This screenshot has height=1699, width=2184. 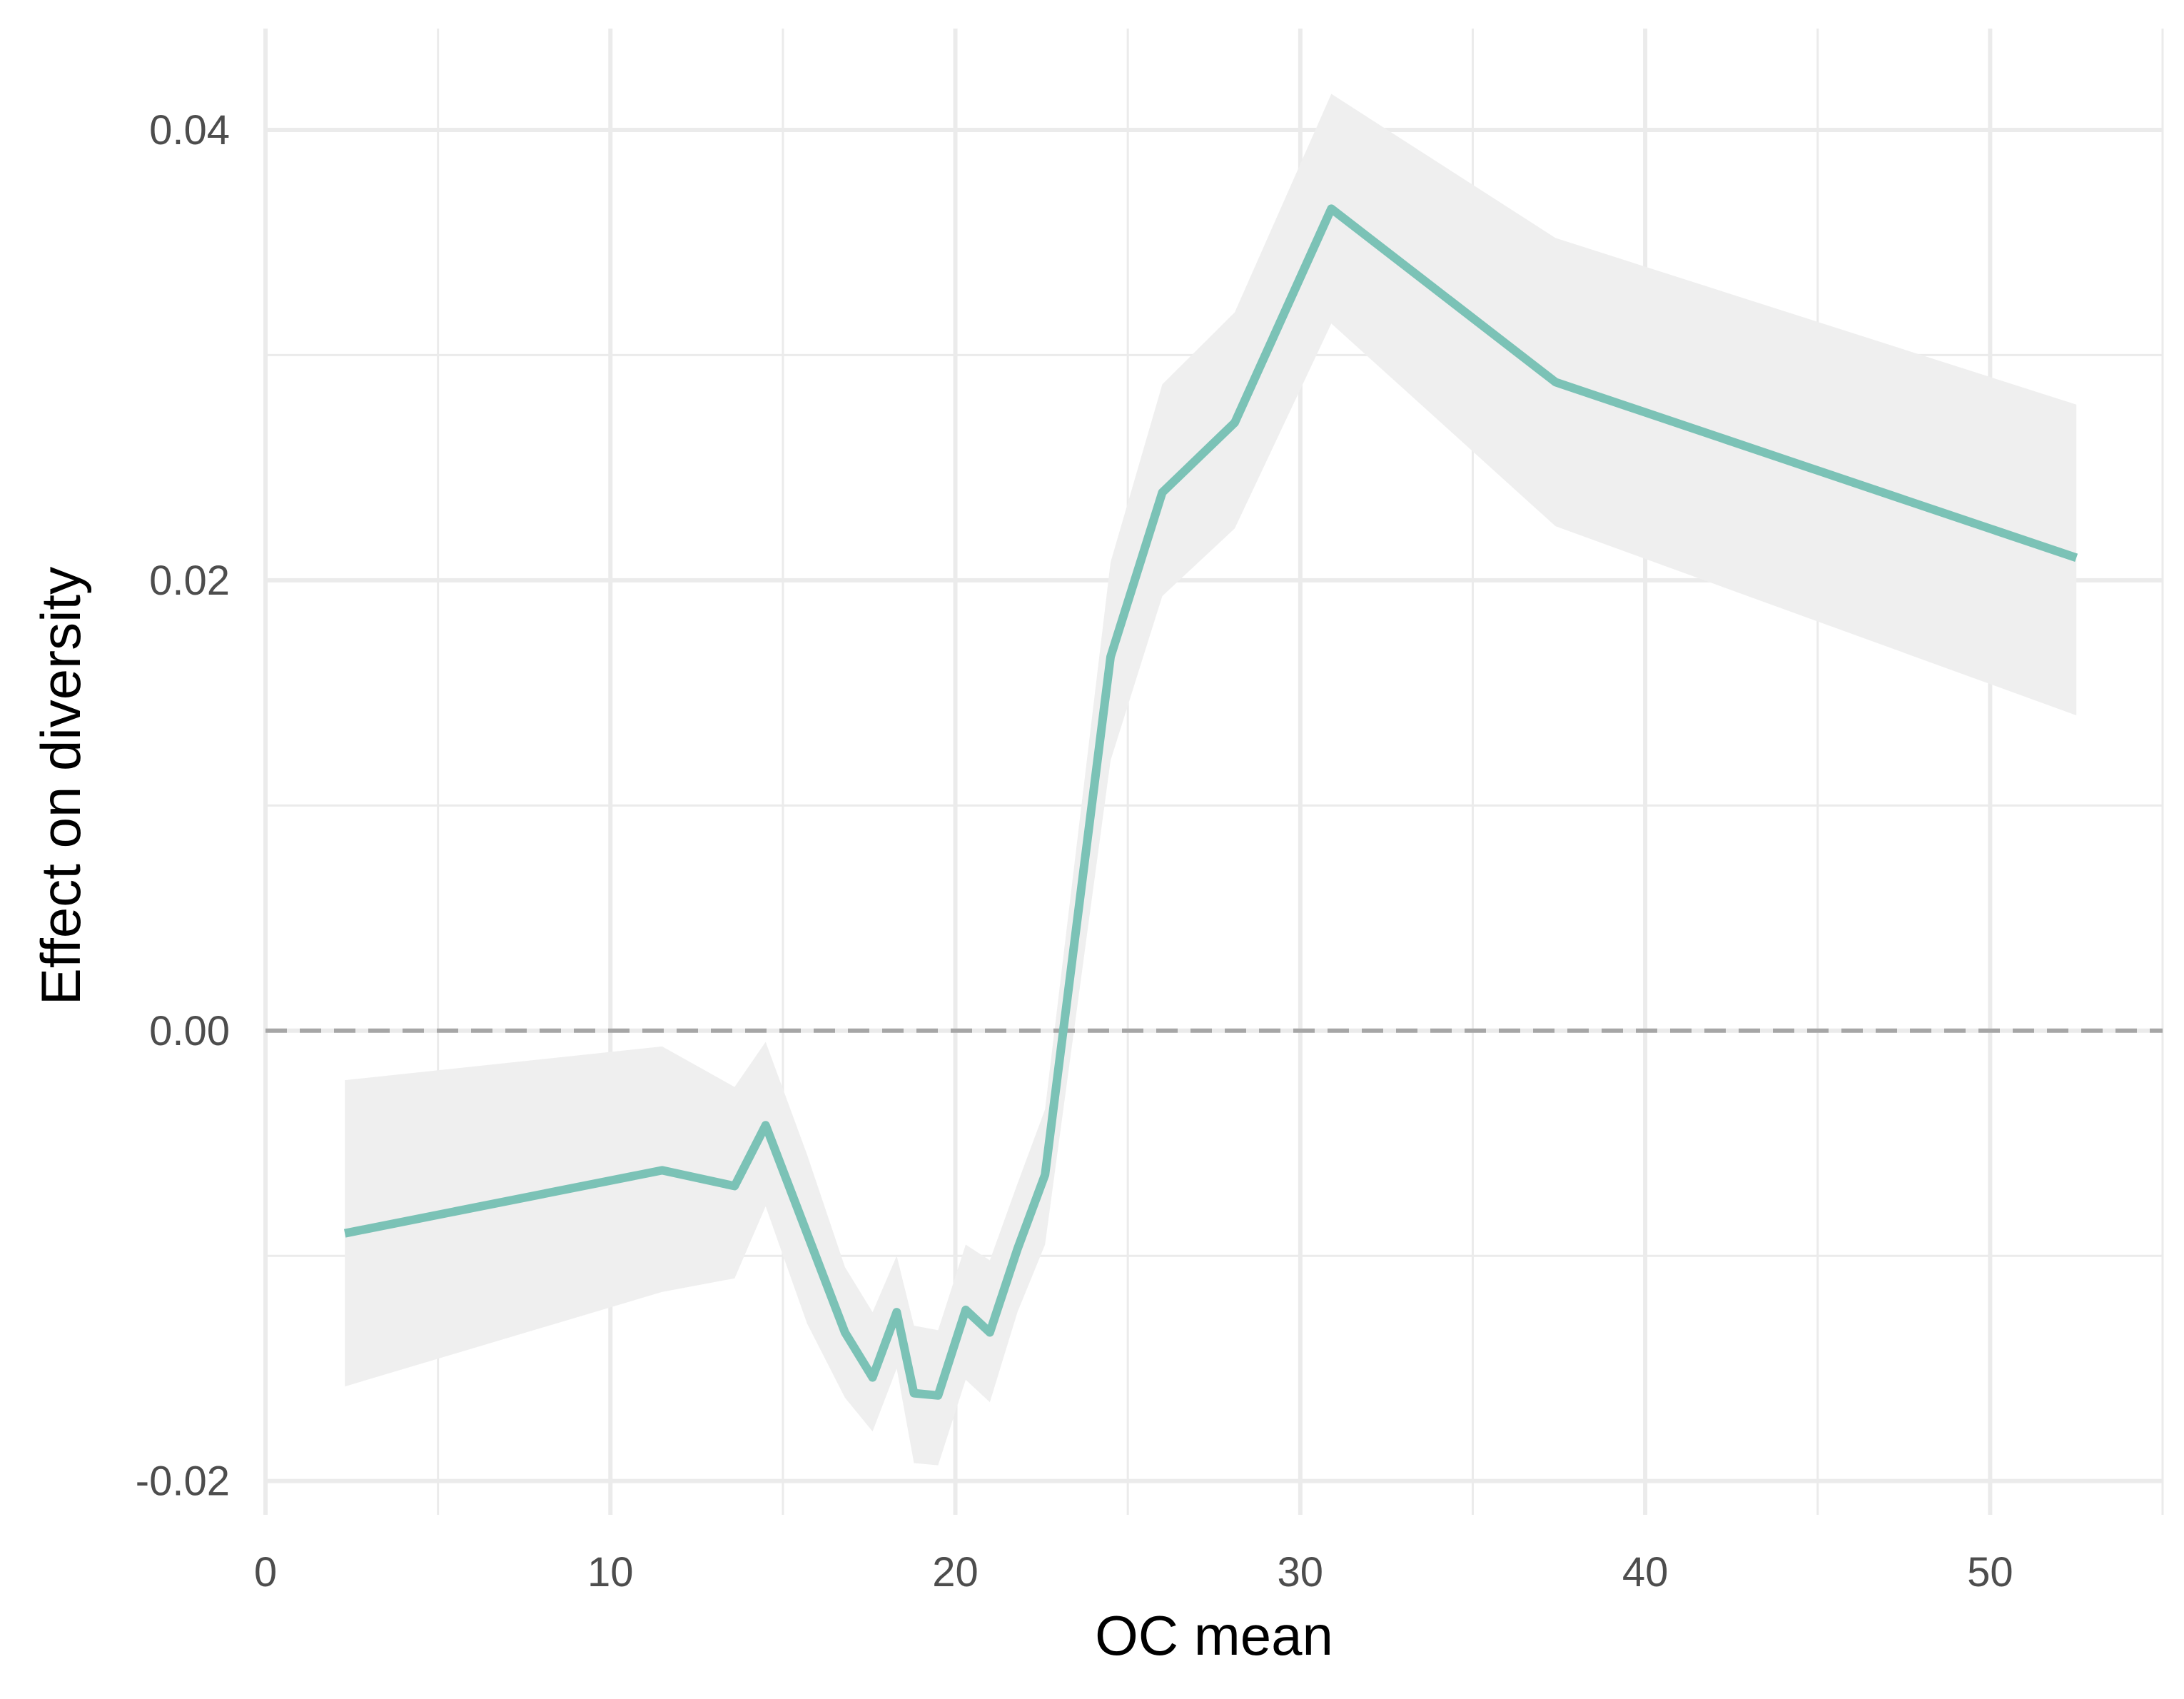 What do you see at coordinates (1214, 1636) in the screenshot?
I see `x-axis-title: OC mean` at bounding box center [1214, 1636].